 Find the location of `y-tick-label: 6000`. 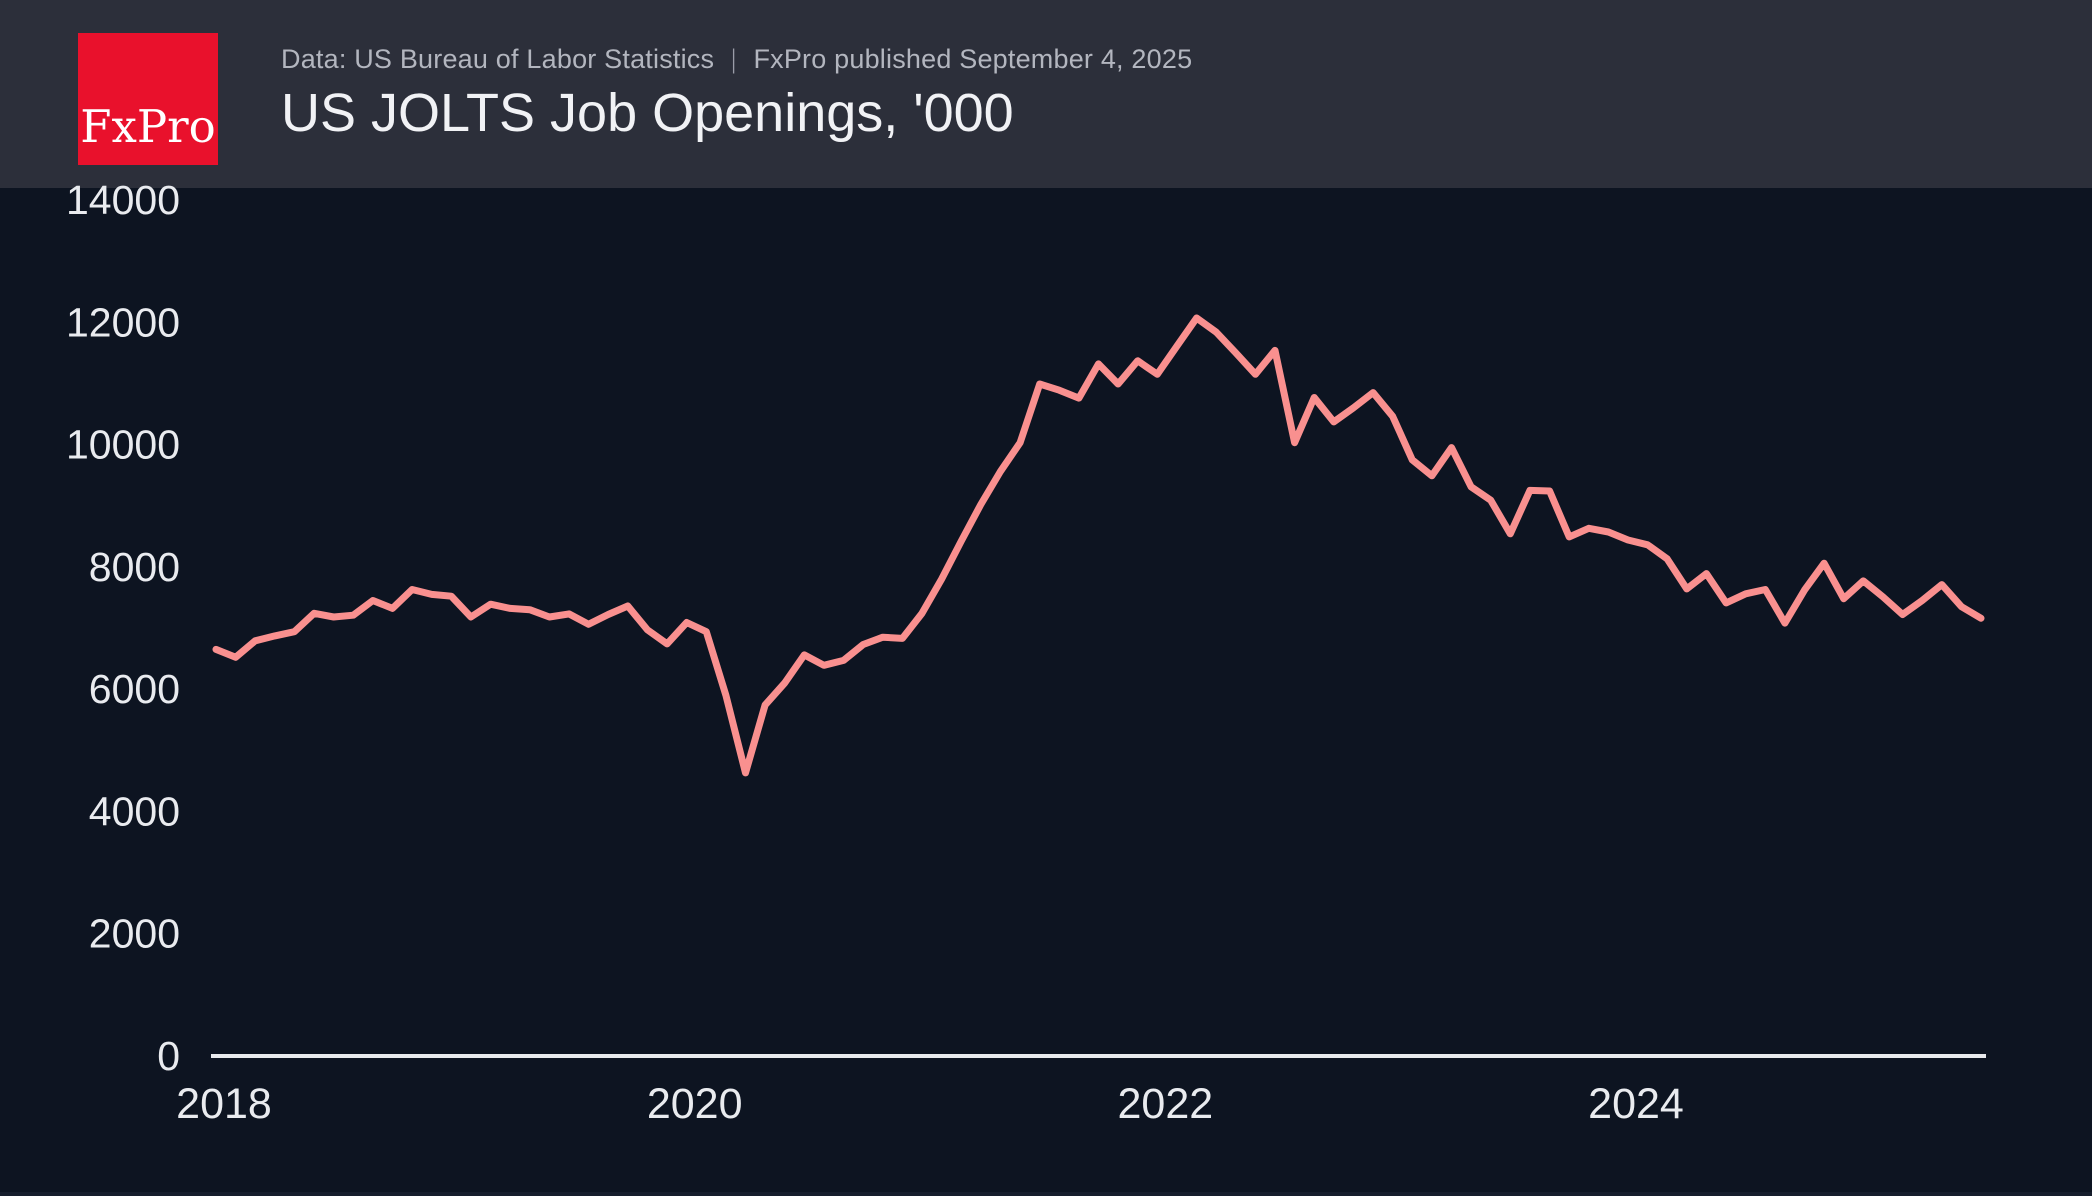

y-tick-label: 6000 is located at coordinates (134, 689).